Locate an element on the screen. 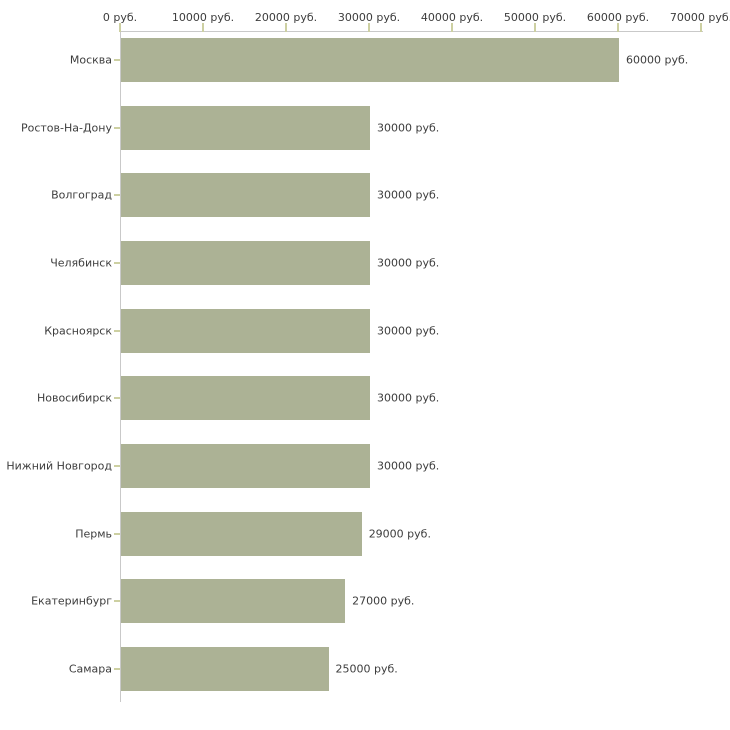 This screenshot has height=730, width=730. value-label: 29000 руб. is located at coordinates (399, 534).